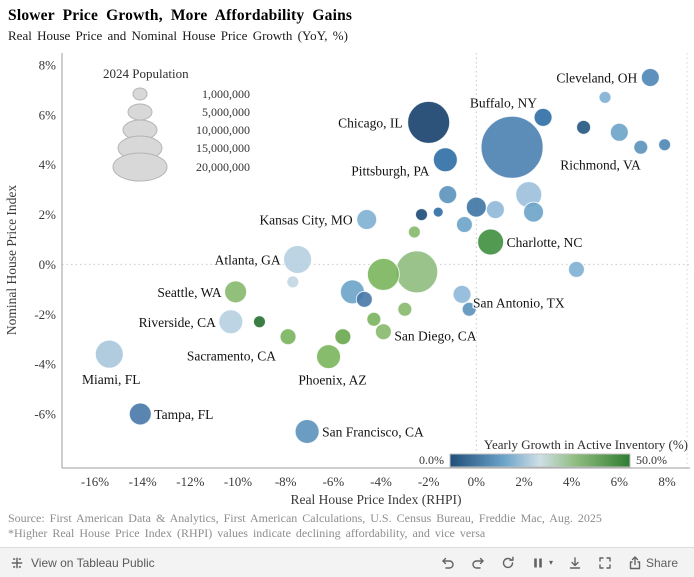  I want to click on replay-button, so click(508, 563).